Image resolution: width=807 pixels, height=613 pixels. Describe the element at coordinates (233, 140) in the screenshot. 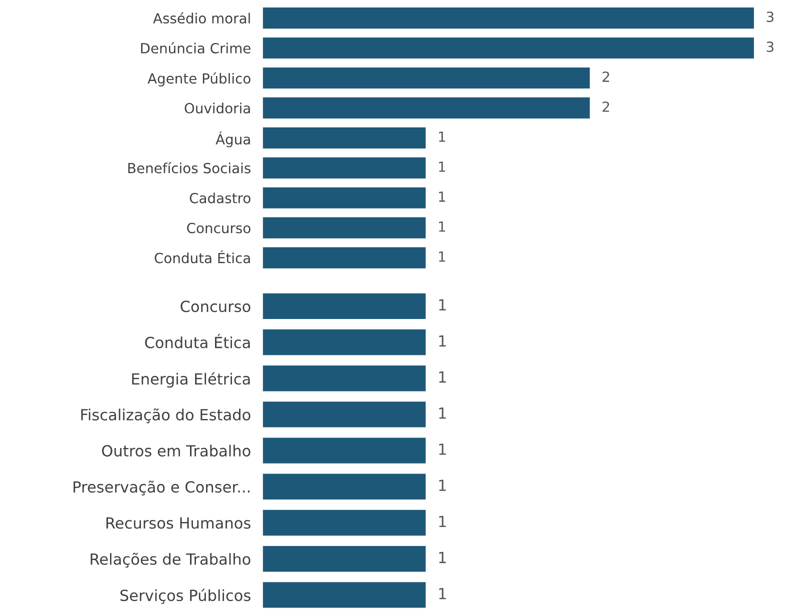

I see `y-tick-label: Água` at that location.